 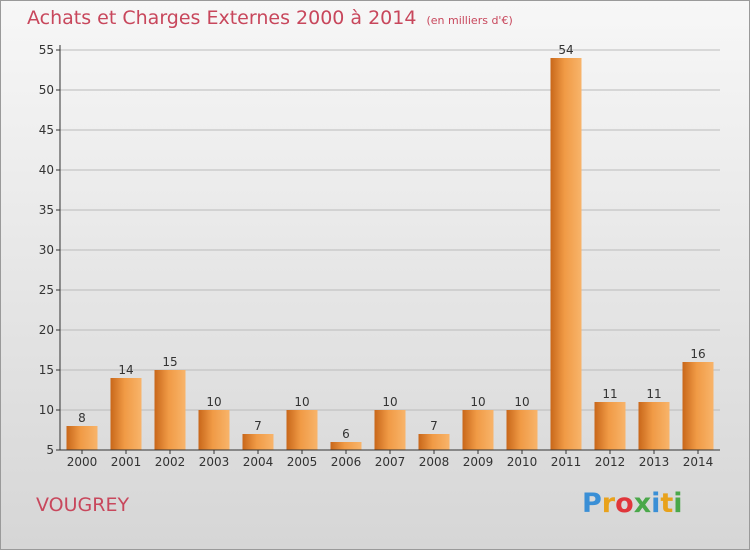 I want to click on y-tick-label: 40, so click(x=46, y=170).